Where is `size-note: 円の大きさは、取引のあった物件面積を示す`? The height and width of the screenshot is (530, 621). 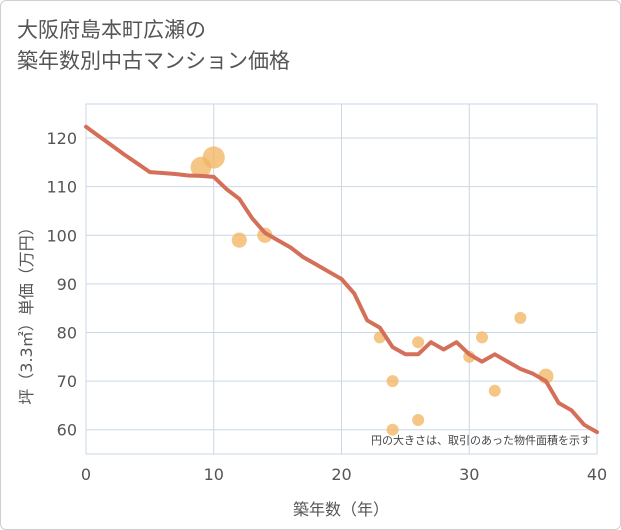 size-note: 円の大きさは、取引のあった物件面積を示す is located at coordinates (481, 440).